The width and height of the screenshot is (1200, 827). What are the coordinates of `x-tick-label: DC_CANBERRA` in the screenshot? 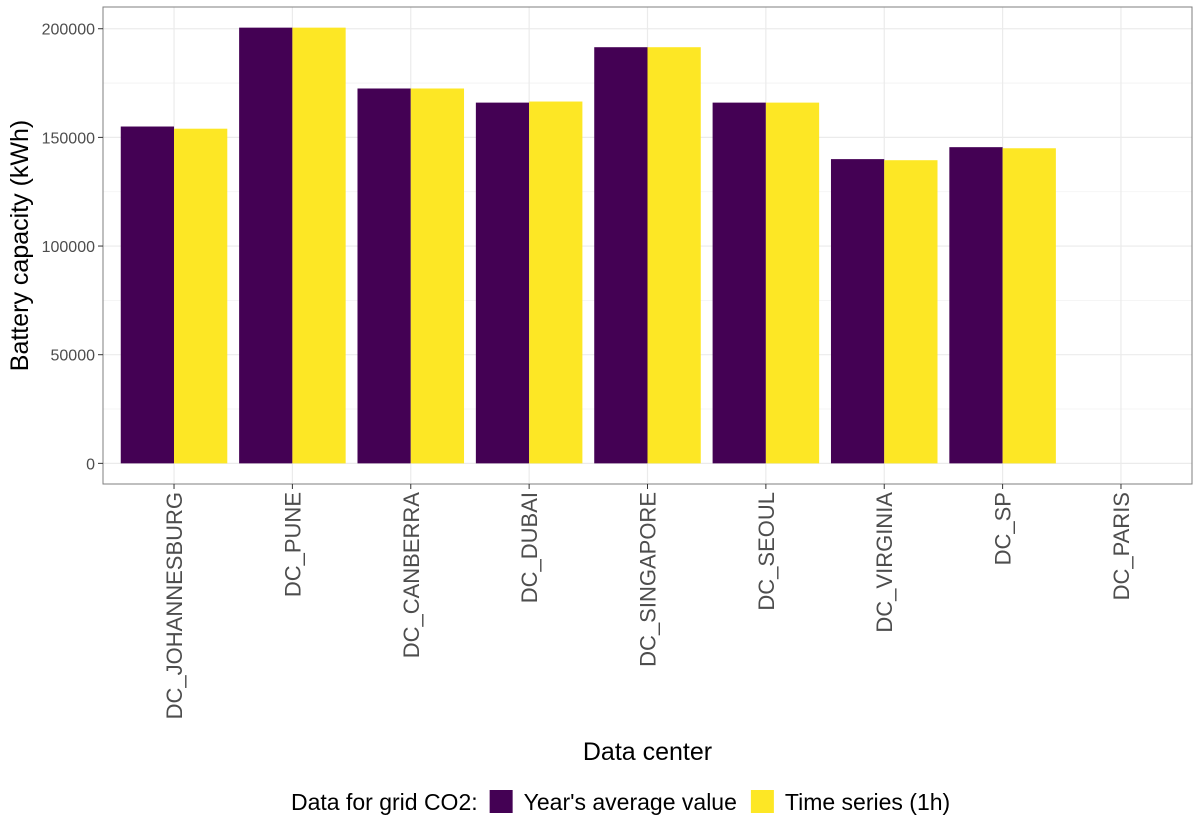 It's located at (411, 575).